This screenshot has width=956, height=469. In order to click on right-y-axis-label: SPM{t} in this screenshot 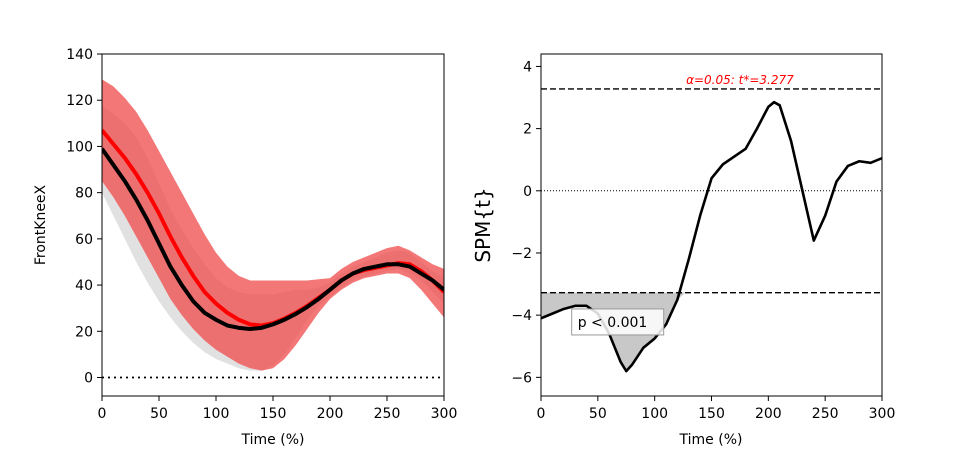, I will do `click(483, 224)`.